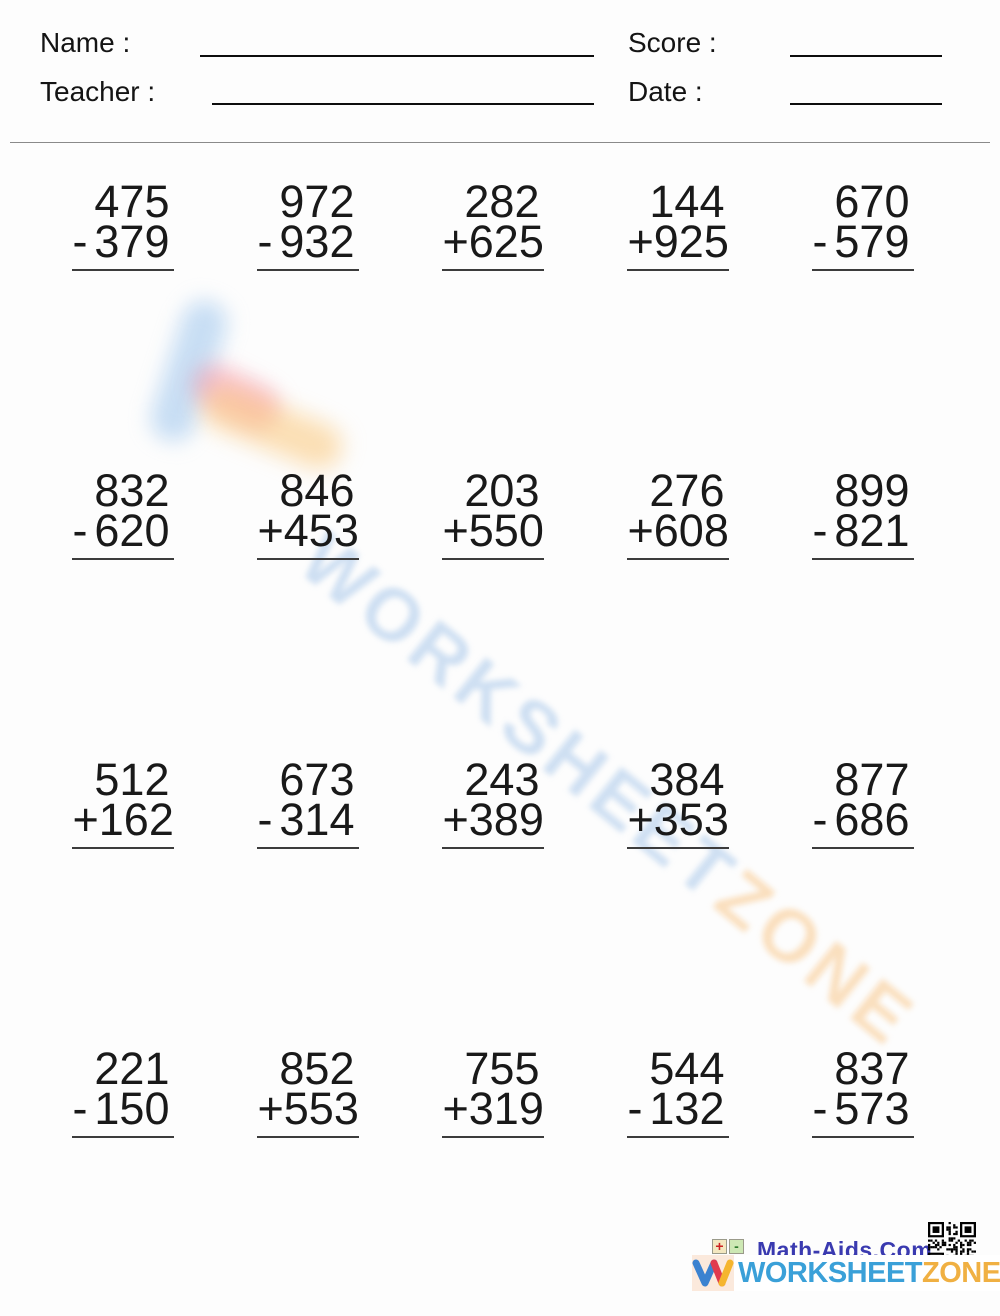  I want to click on problem-top-number: 673, so click(317, 779).